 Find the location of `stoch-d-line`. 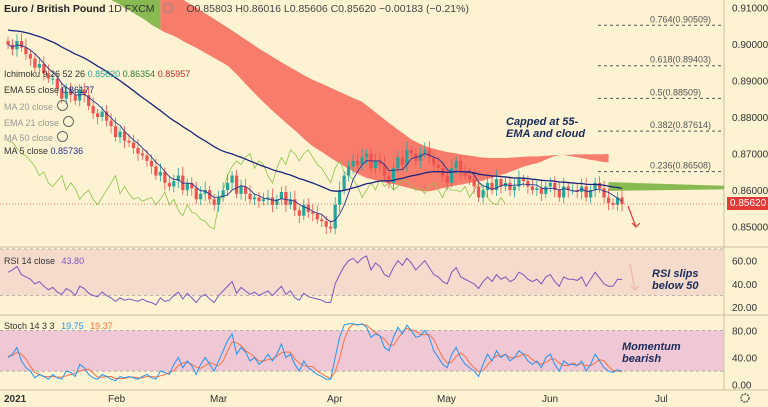

stoch-d-line is located at coordinates (315, 351).